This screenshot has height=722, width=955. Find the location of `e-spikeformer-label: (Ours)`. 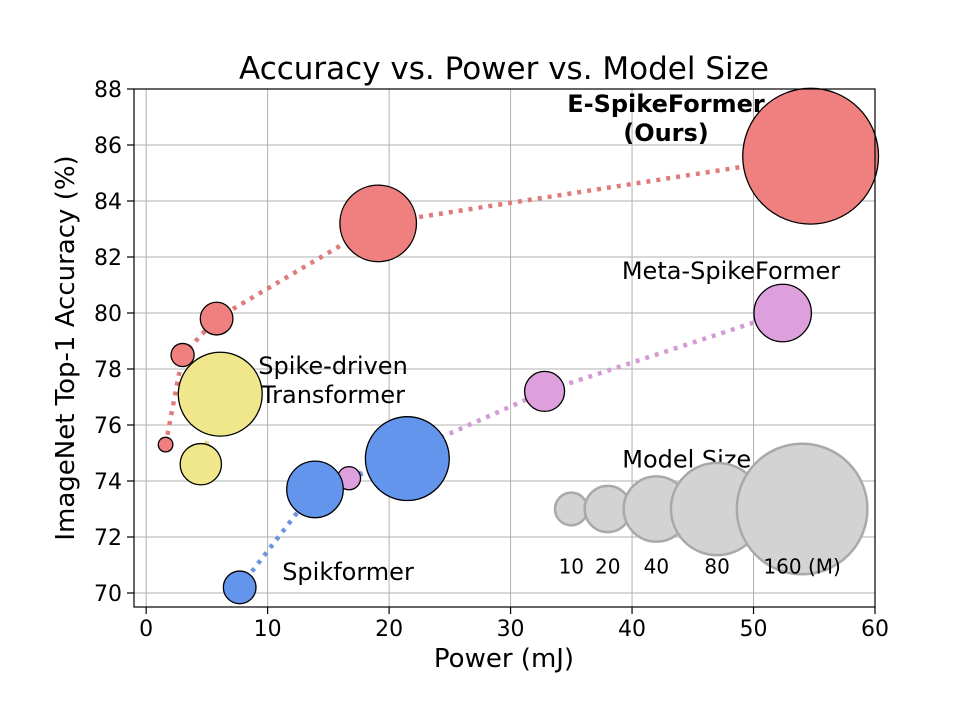

e-spikeformer-label: (Ours) is located at coordinates (666, 133).